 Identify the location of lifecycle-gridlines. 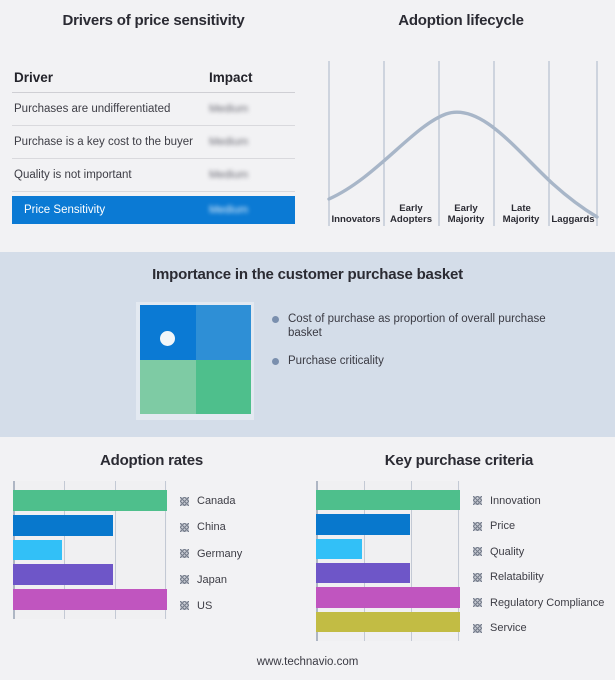
(463, 143).